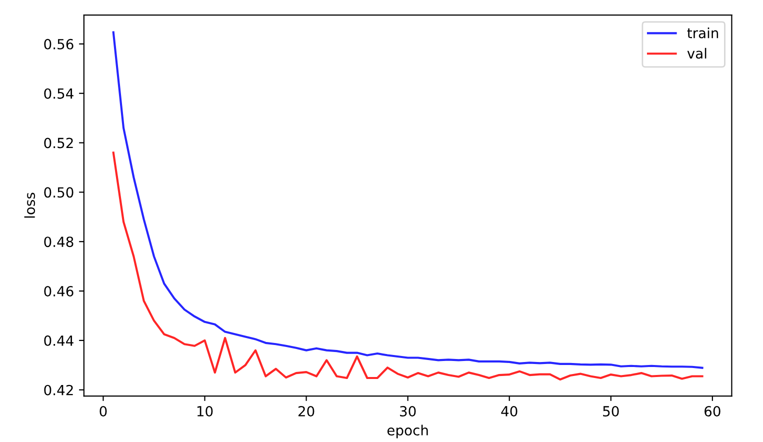 The width and height of the screenshot is (763, 442). What do you see at coordinates (712, 411) in the screenshot?
I see `x-tick-label: 60` at bounding box center [712, 411].